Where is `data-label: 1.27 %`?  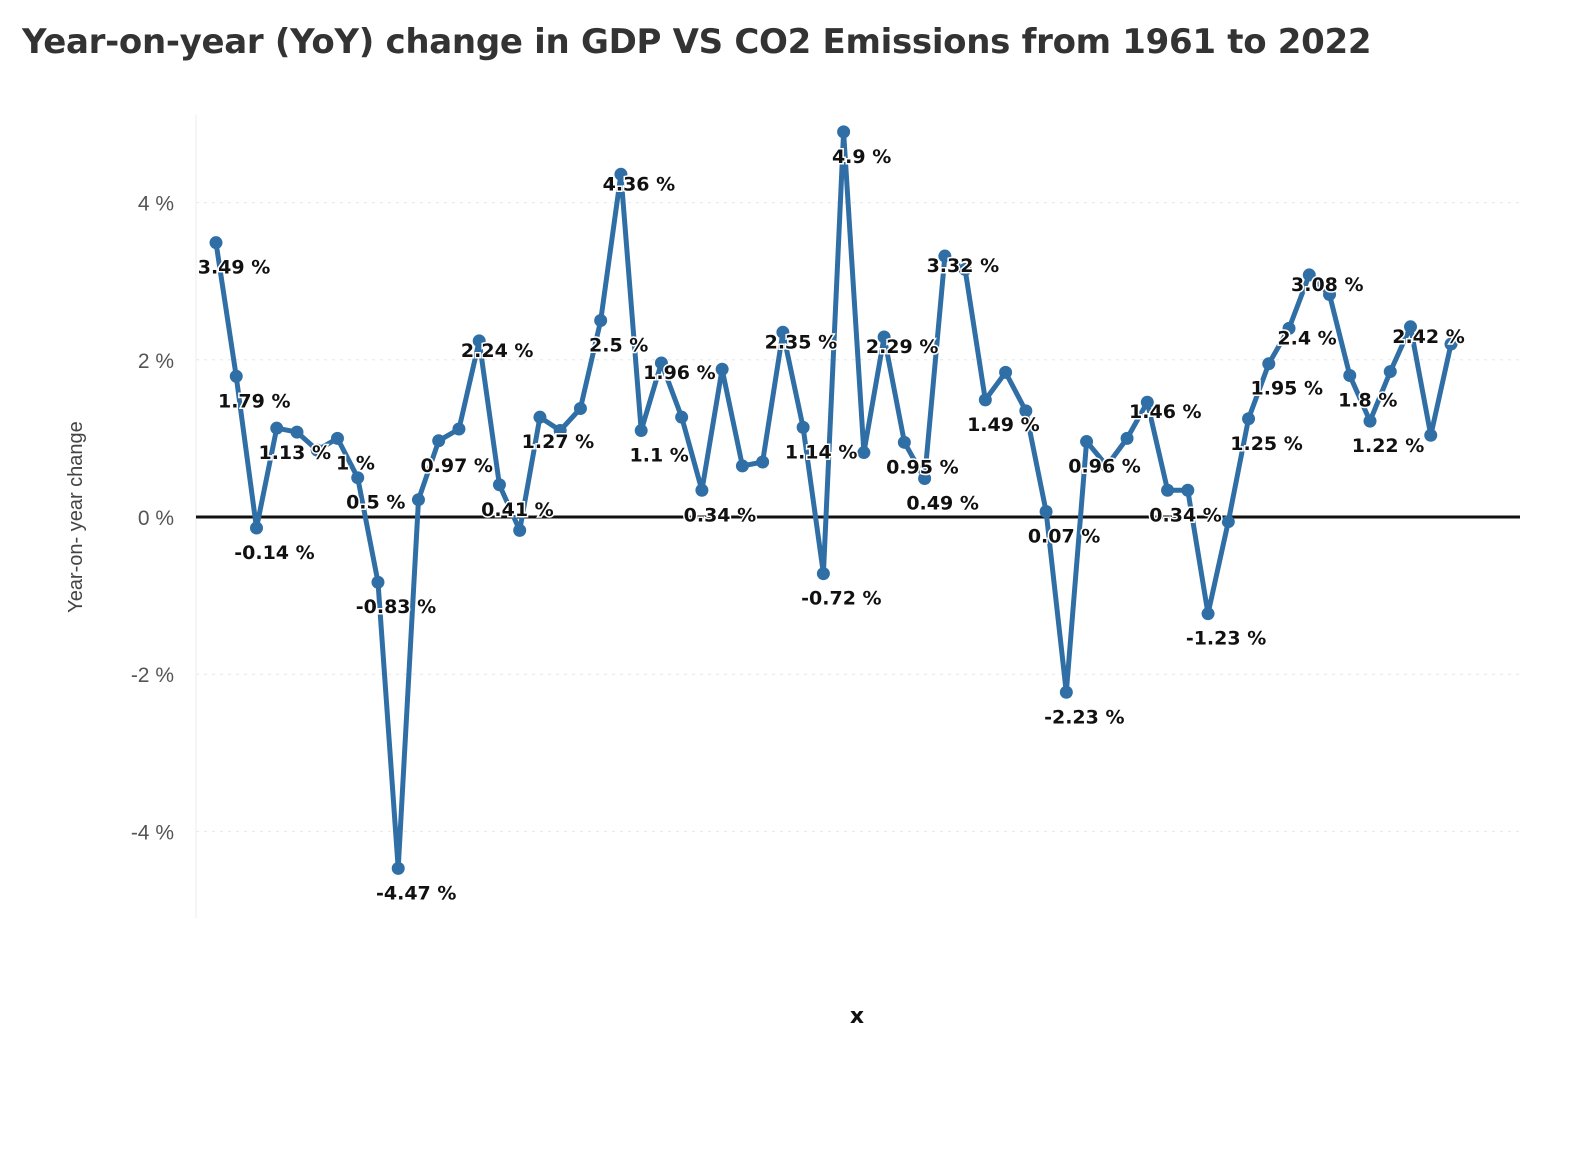
data-label: 1.27 % is located at coordinates (558, 442).